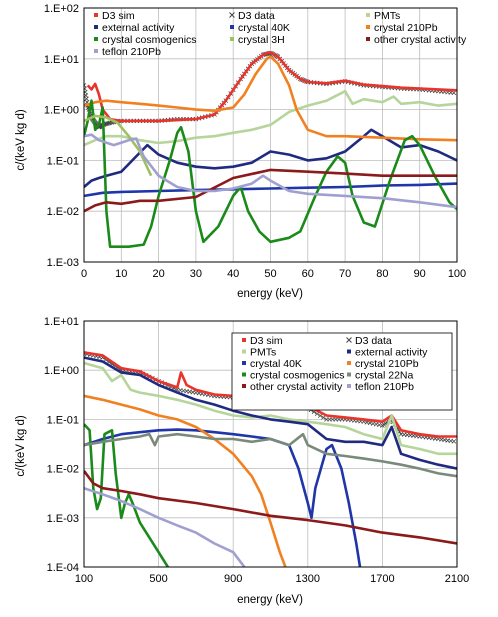 This screenshot has height=617, width=498. What do you see at coordinates (457, 579) in the screenshot?
I see `x-tick-label: 2100` at bounding box center [457, 579].